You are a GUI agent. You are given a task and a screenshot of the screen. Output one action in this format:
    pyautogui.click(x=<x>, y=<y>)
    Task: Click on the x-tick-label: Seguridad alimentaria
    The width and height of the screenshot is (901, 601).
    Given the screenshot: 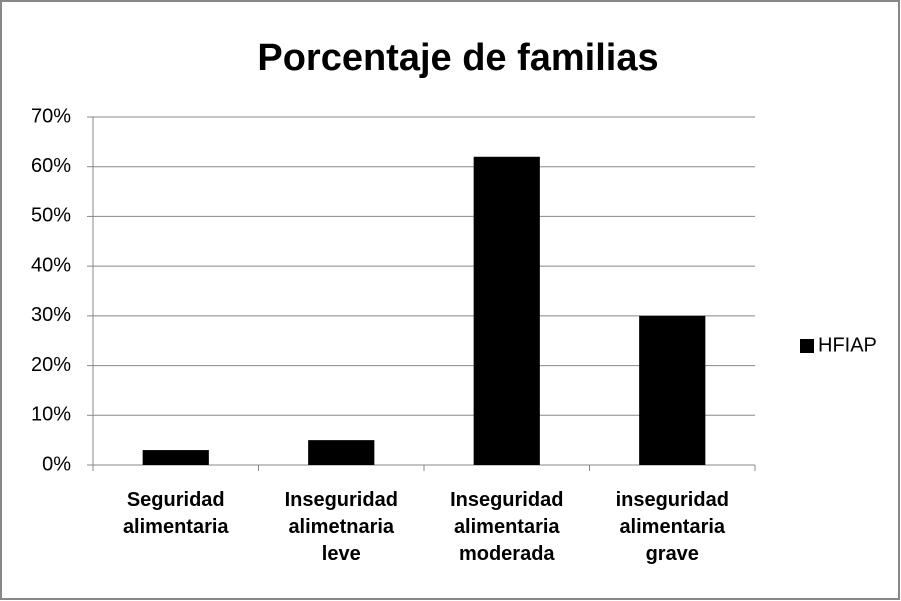 What is the action you would take?
    pyautogui.click(x=175, y=513)
    